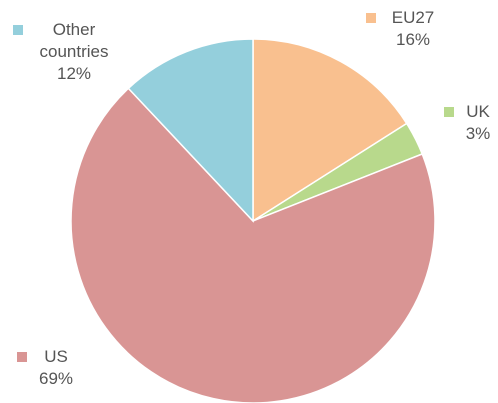 This screenshot has height=403, width=498. Describe the element at coordinates (413, 39) in the screenshot. I see `value-label: 16%` at that location.